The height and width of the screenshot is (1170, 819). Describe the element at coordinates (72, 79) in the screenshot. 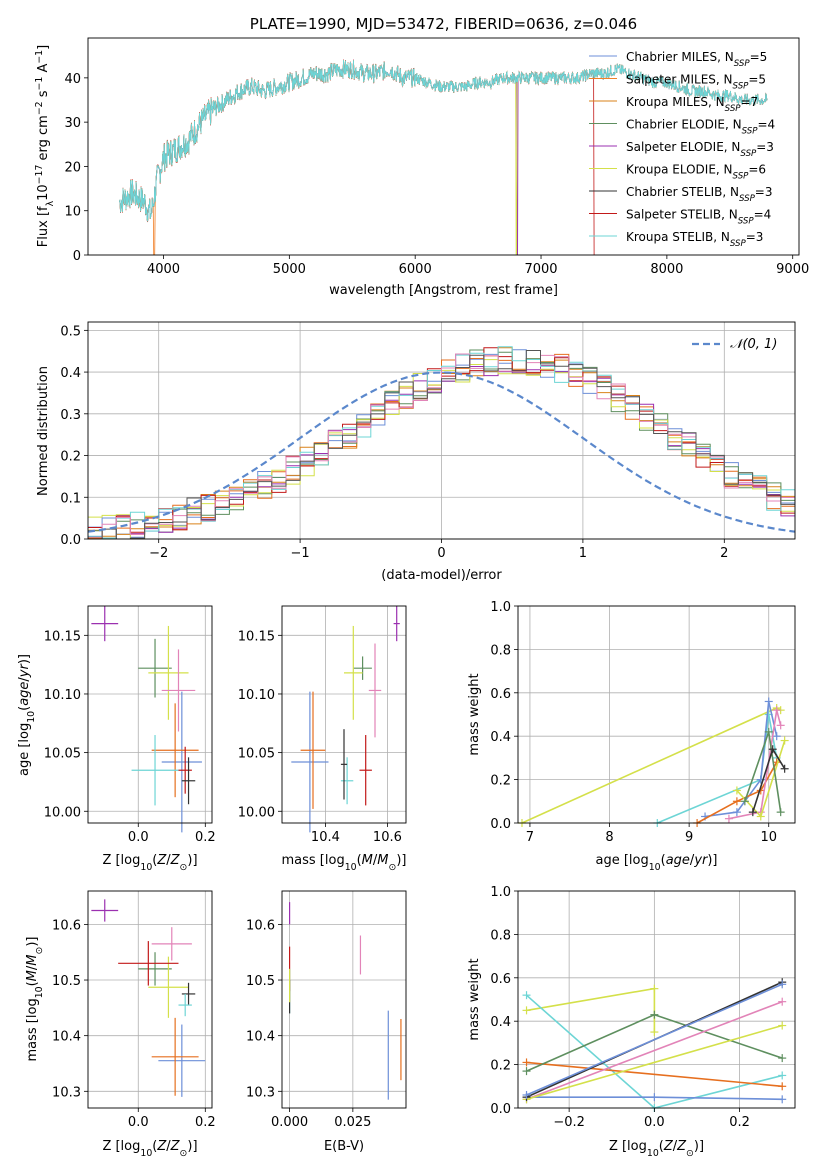

I see `y-tick-label: 40` at that location.